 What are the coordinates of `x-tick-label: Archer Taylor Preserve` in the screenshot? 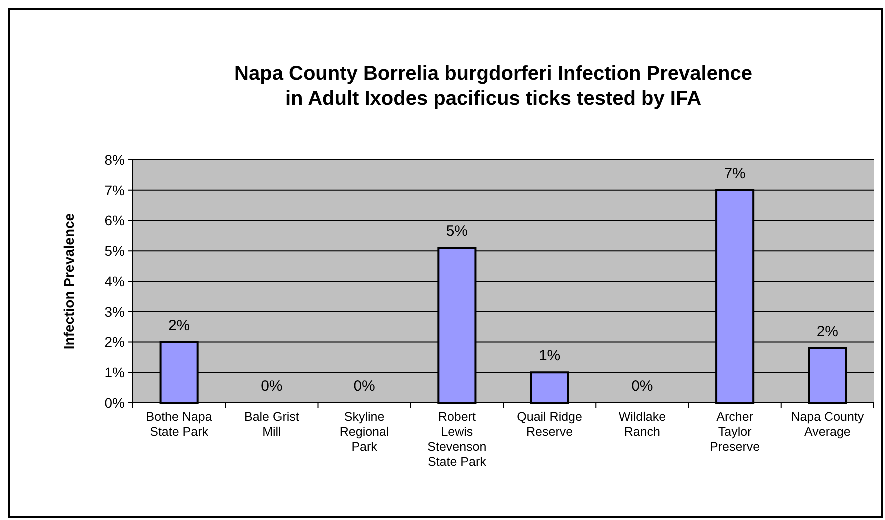 It's located at (735, 432).